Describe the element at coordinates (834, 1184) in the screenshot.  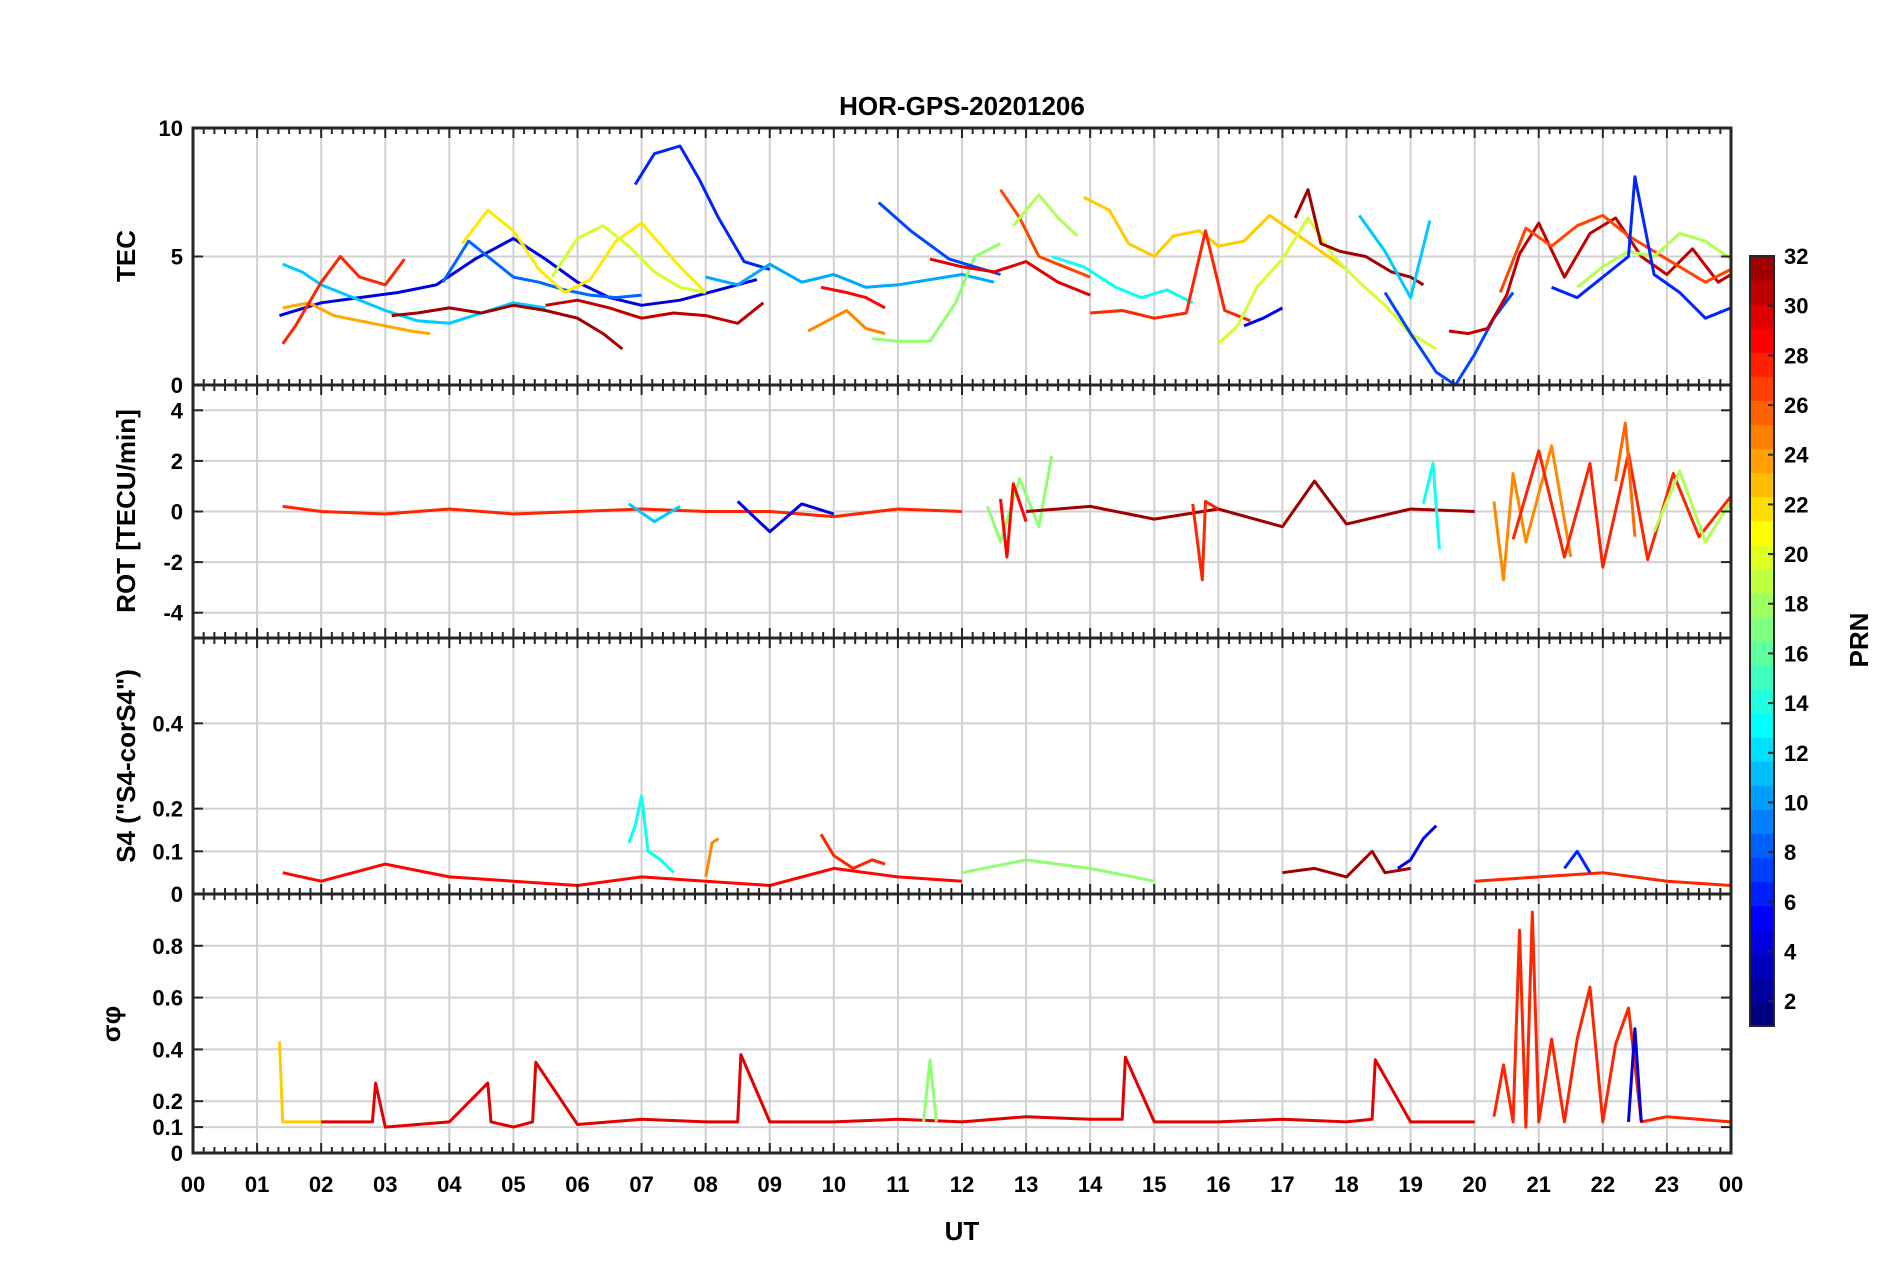
I see `x-tick-label: 10` at that location.